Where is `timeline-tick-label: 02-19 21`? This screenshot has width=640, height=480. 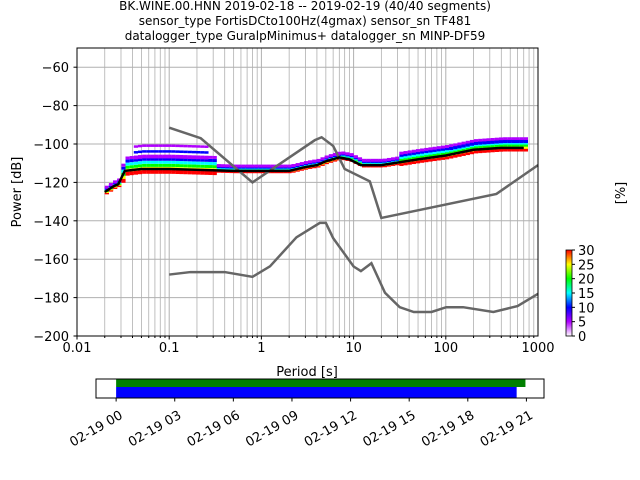 timeline-tick-label: 02-19 21 is located at coordinates (507, 429).